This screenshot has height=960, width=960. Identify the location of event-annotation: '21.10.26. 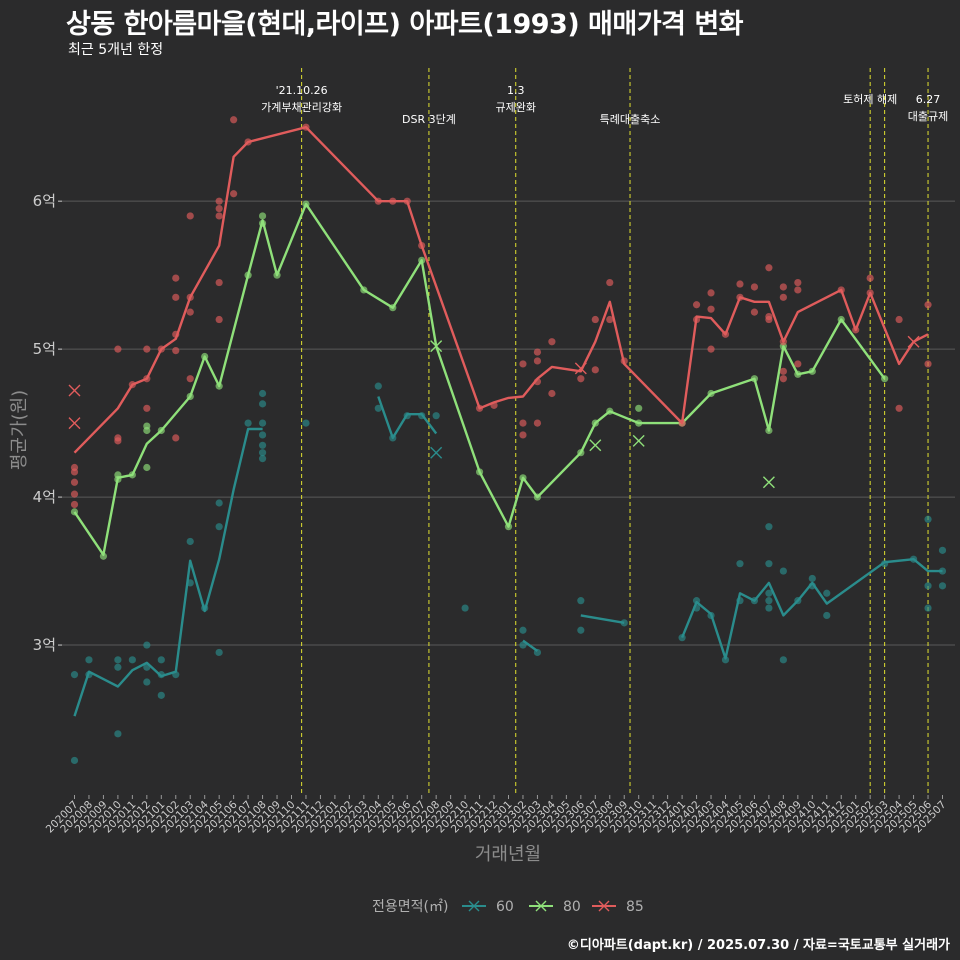
(302, 90).